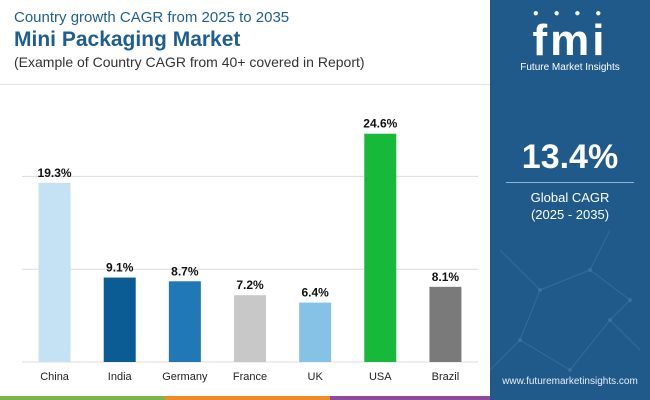 The width and height of the screenshot is (650, 400). I want to click on category-label-uk: UK, so click(316, 377).